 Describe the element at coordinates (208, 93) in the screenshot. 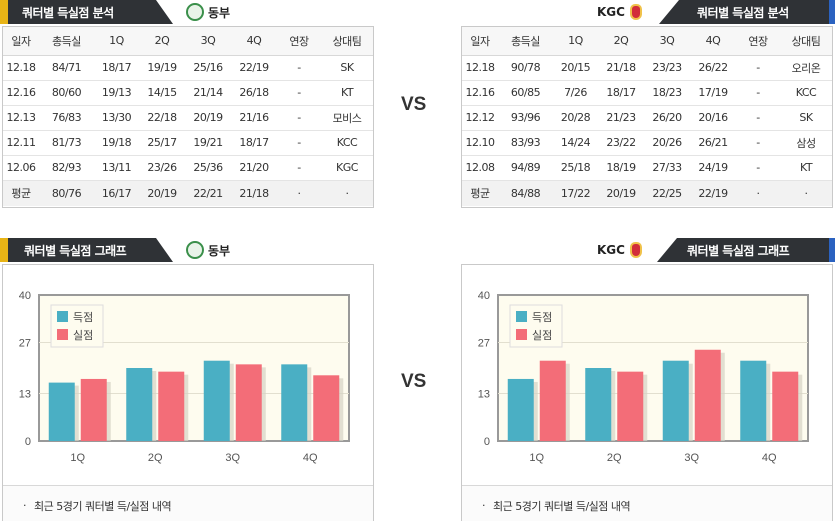

I see `table-cell: 21/14` at that location.